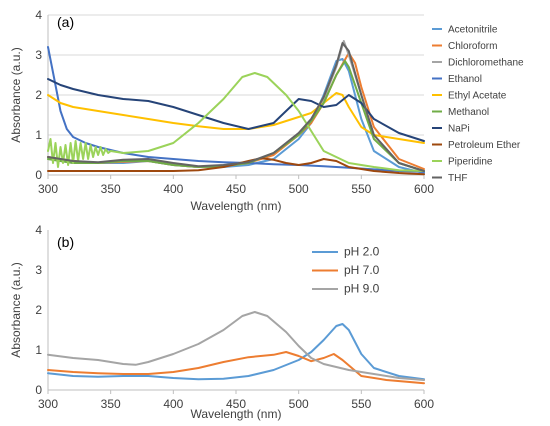 This screenshot has height=426, width=550. Describe the element at coordinates (236, 118) in the screenshot. I see `series-line-ethyl-acetate` at that location.